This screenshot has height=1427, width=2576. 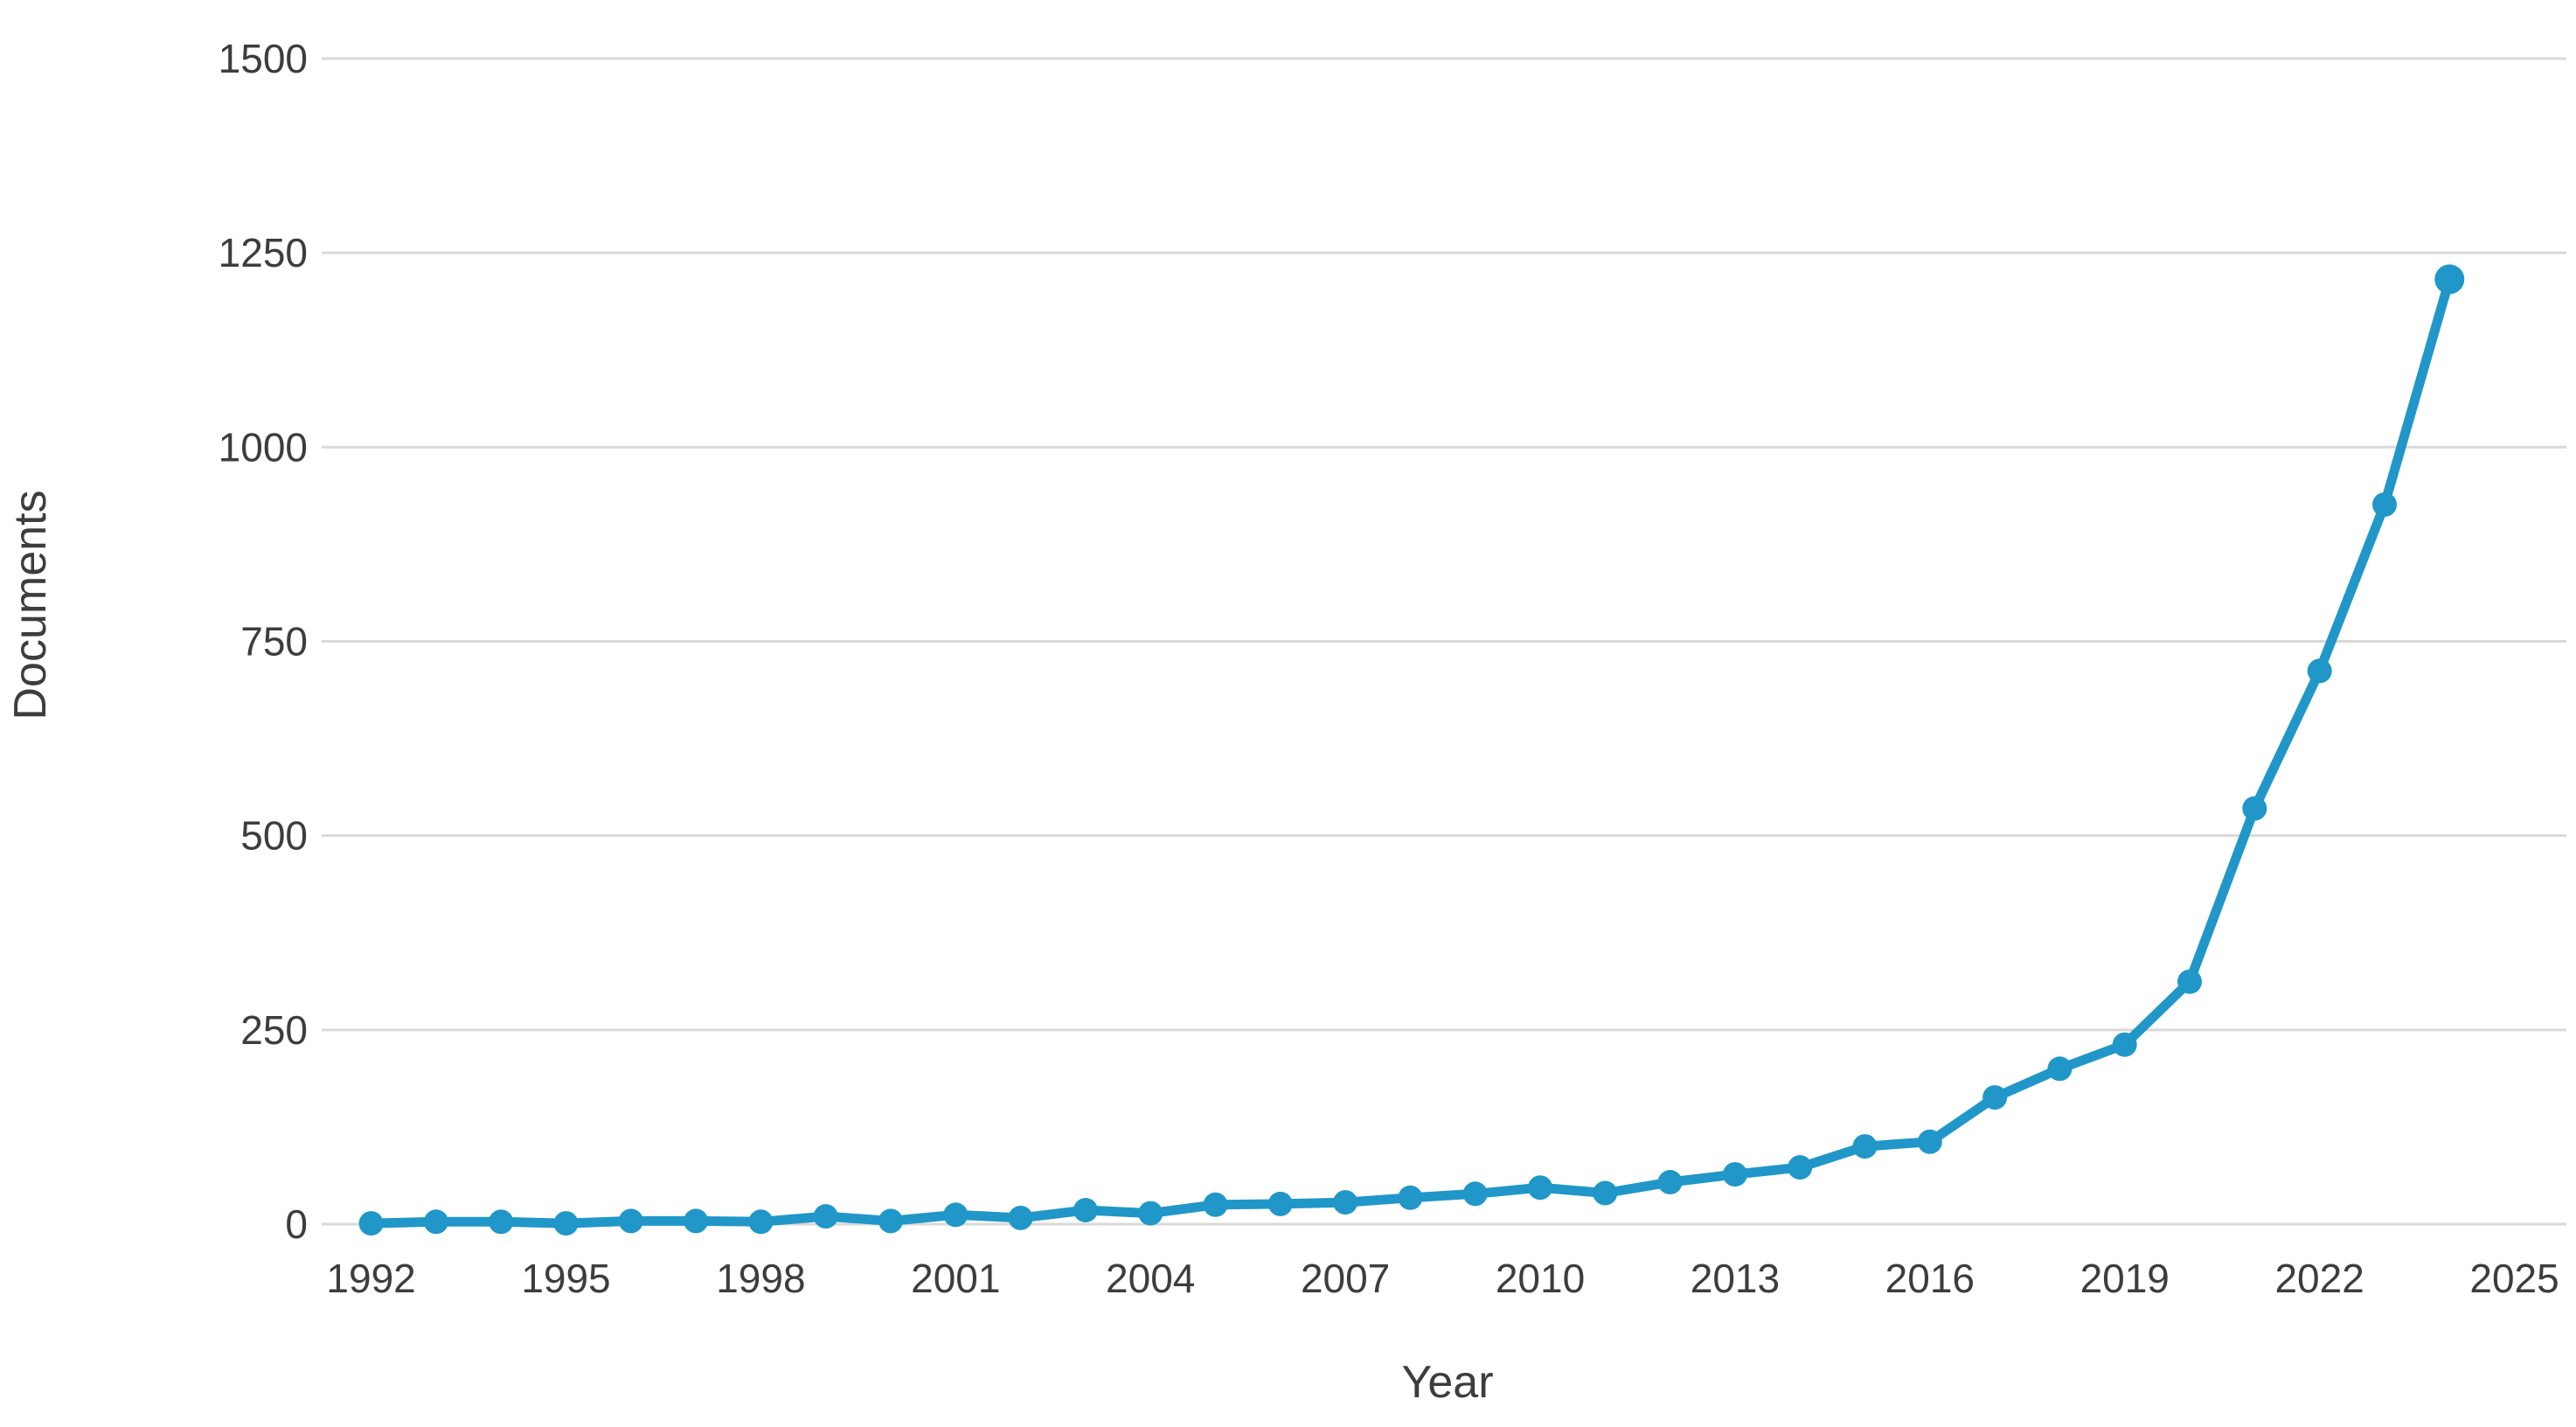 What do you see at coordinates (2125, 1278) in the screenshot?
I see `x-tick-label: 2019` at bounding box center [2125, 1278].